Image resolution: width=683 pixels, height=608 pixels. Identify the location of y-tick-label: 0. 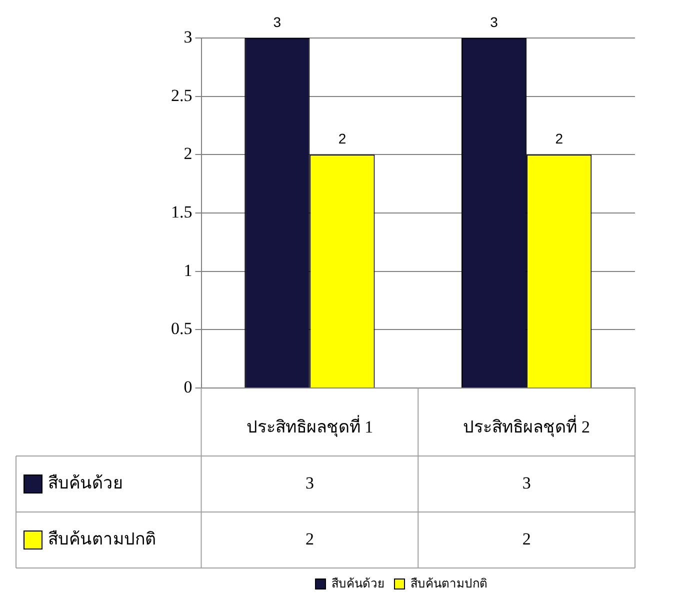
(188, 386).